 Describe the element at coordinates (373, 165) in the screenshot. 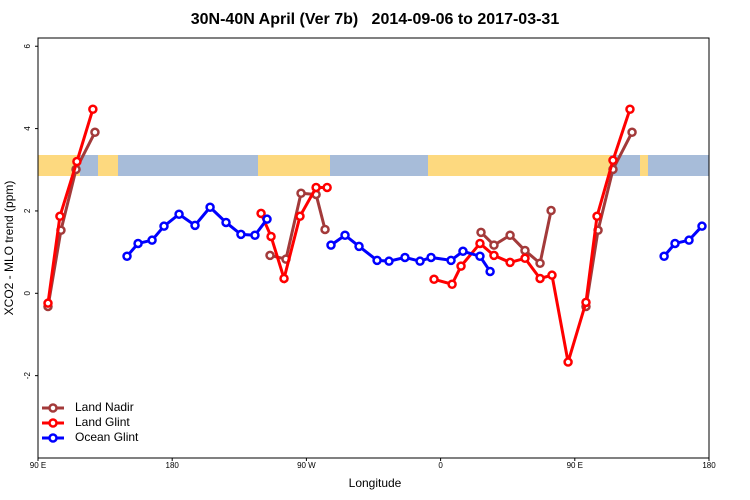

I see `map-band` at that location.